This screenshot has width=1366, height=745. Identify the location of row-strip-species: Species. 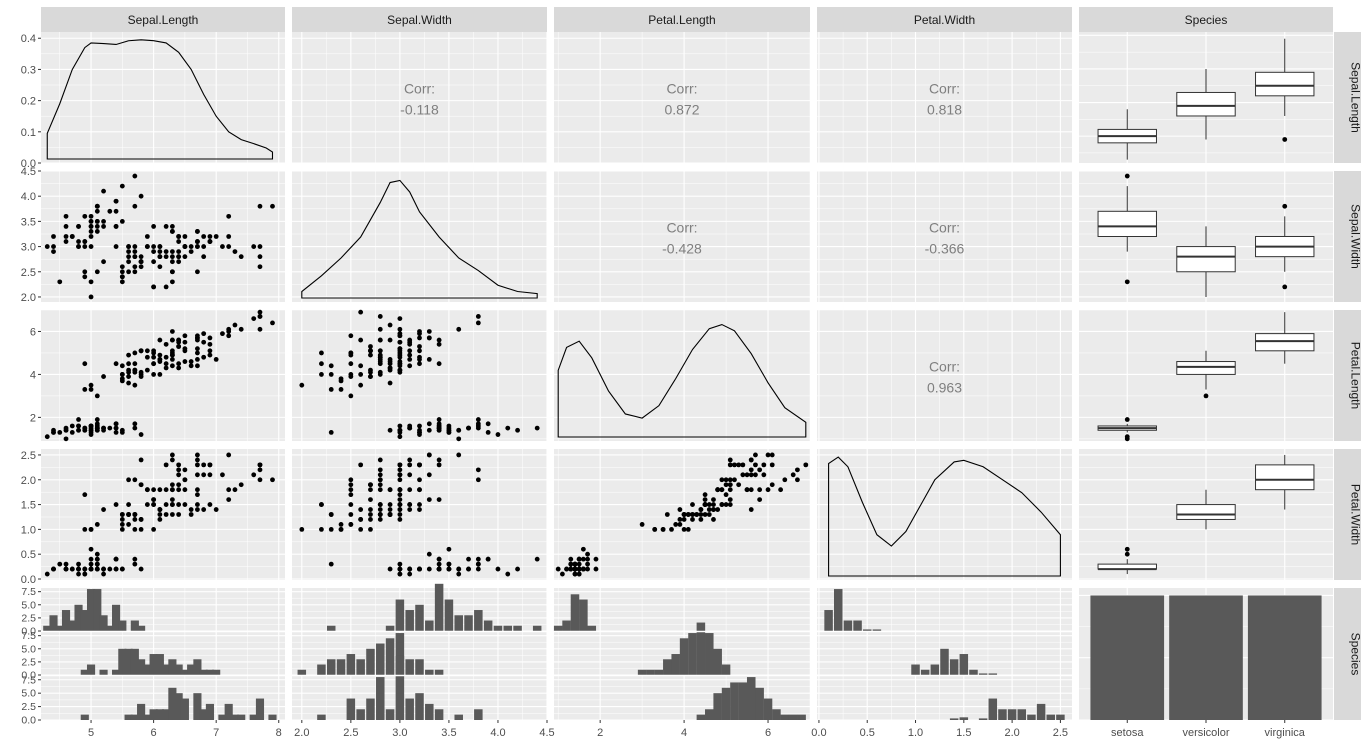
(1348, 654).